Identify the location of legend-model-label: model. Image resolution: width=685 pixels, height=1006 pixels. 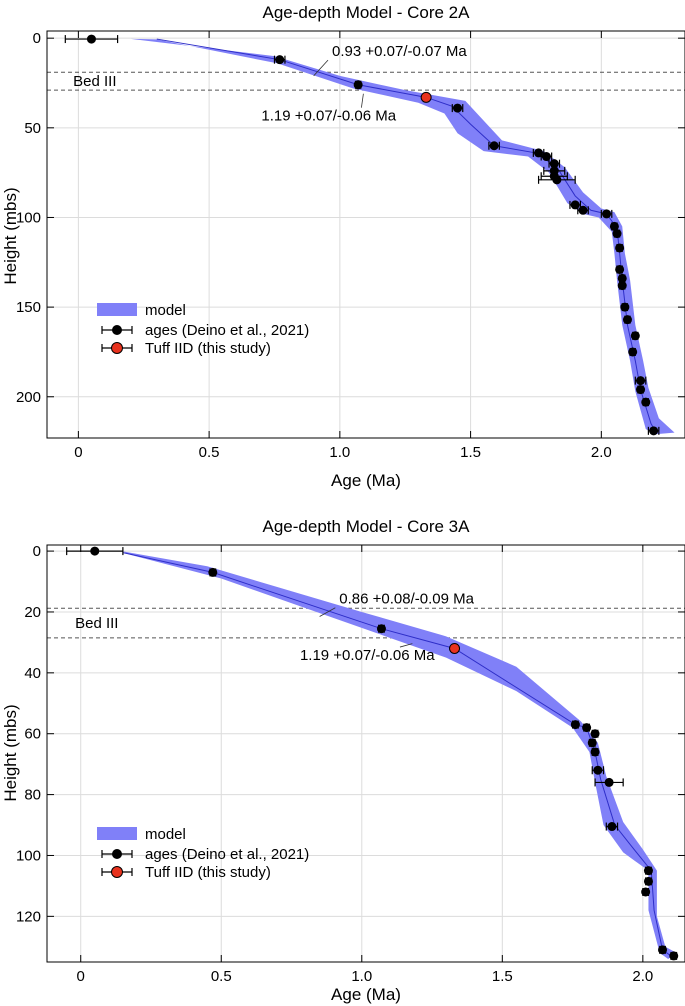
(165, 310).